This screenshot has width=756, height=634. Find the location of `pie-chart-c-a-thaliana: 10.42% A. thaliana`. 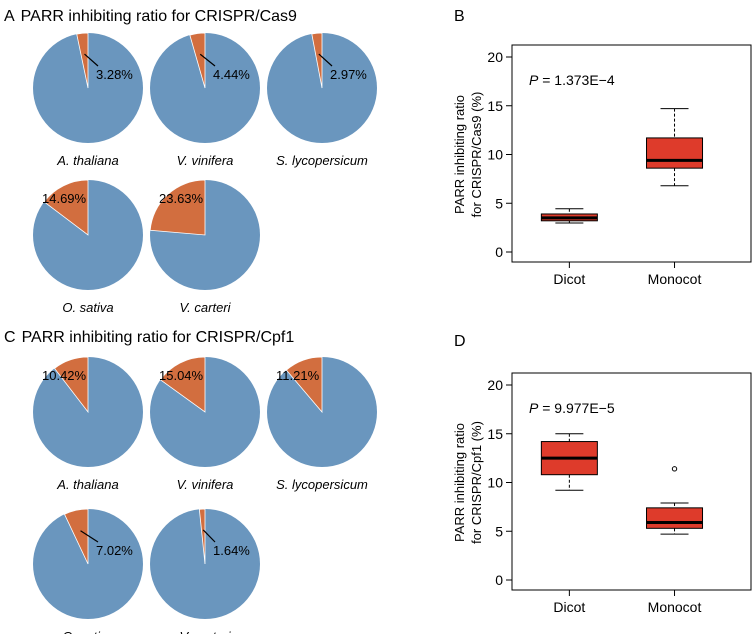

pie-chart-c-a-thaliana: 10.42% A. thaliana is located at coordinates (88, 424).